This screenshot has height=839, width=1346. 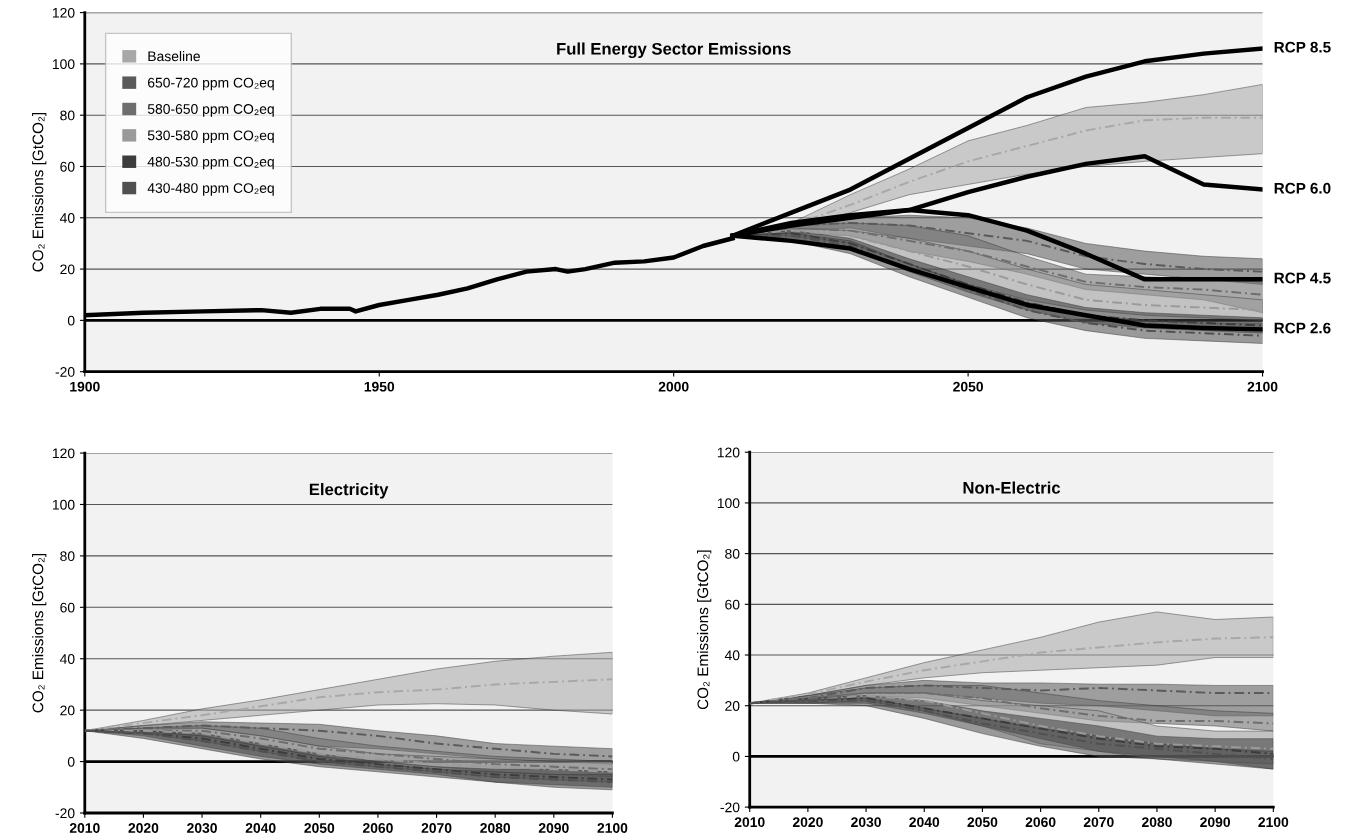 What do you see at coordinates (673, 386) in the screenshot?
I see `x-tick-label: 2000` at bounding box center [673, 386].